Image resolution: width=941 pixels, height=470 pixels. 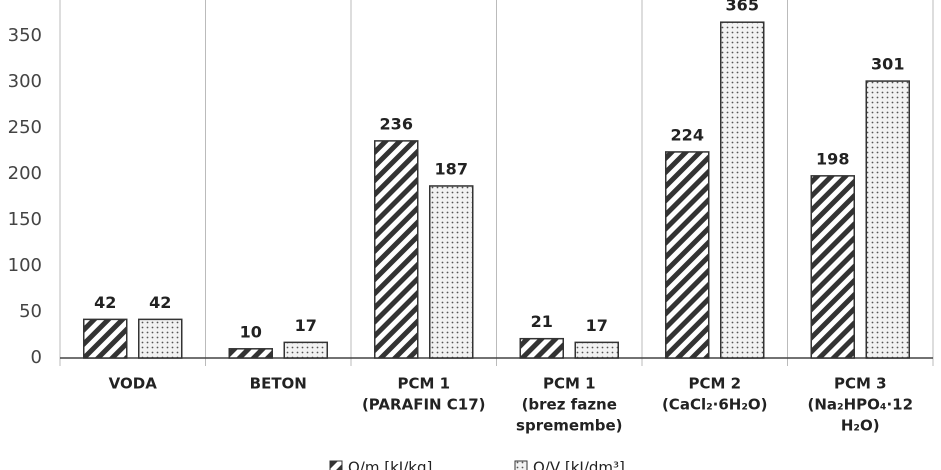 What do you see at coordinates (396, 123) in the screenshot?
I see `value-label: 236` at bounding box center [396, 123].